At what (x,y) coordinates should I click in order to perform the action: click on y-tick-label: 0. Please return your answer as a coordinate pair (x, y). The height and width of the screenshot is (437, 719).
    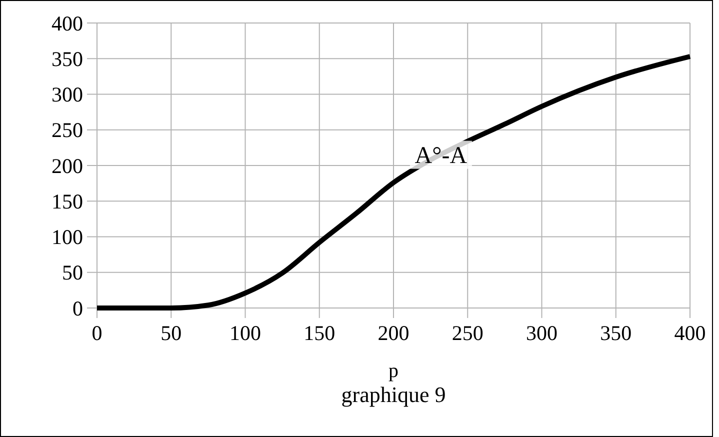
    Looking at the image, I should click on (77, 308).